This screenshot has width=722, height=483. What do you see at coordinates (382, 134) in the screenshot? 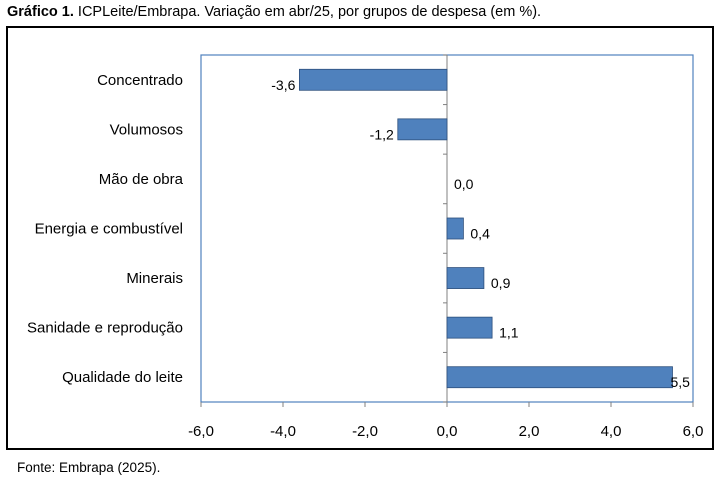
I see `data-label: -1,2` at bounding box center [382, 134].